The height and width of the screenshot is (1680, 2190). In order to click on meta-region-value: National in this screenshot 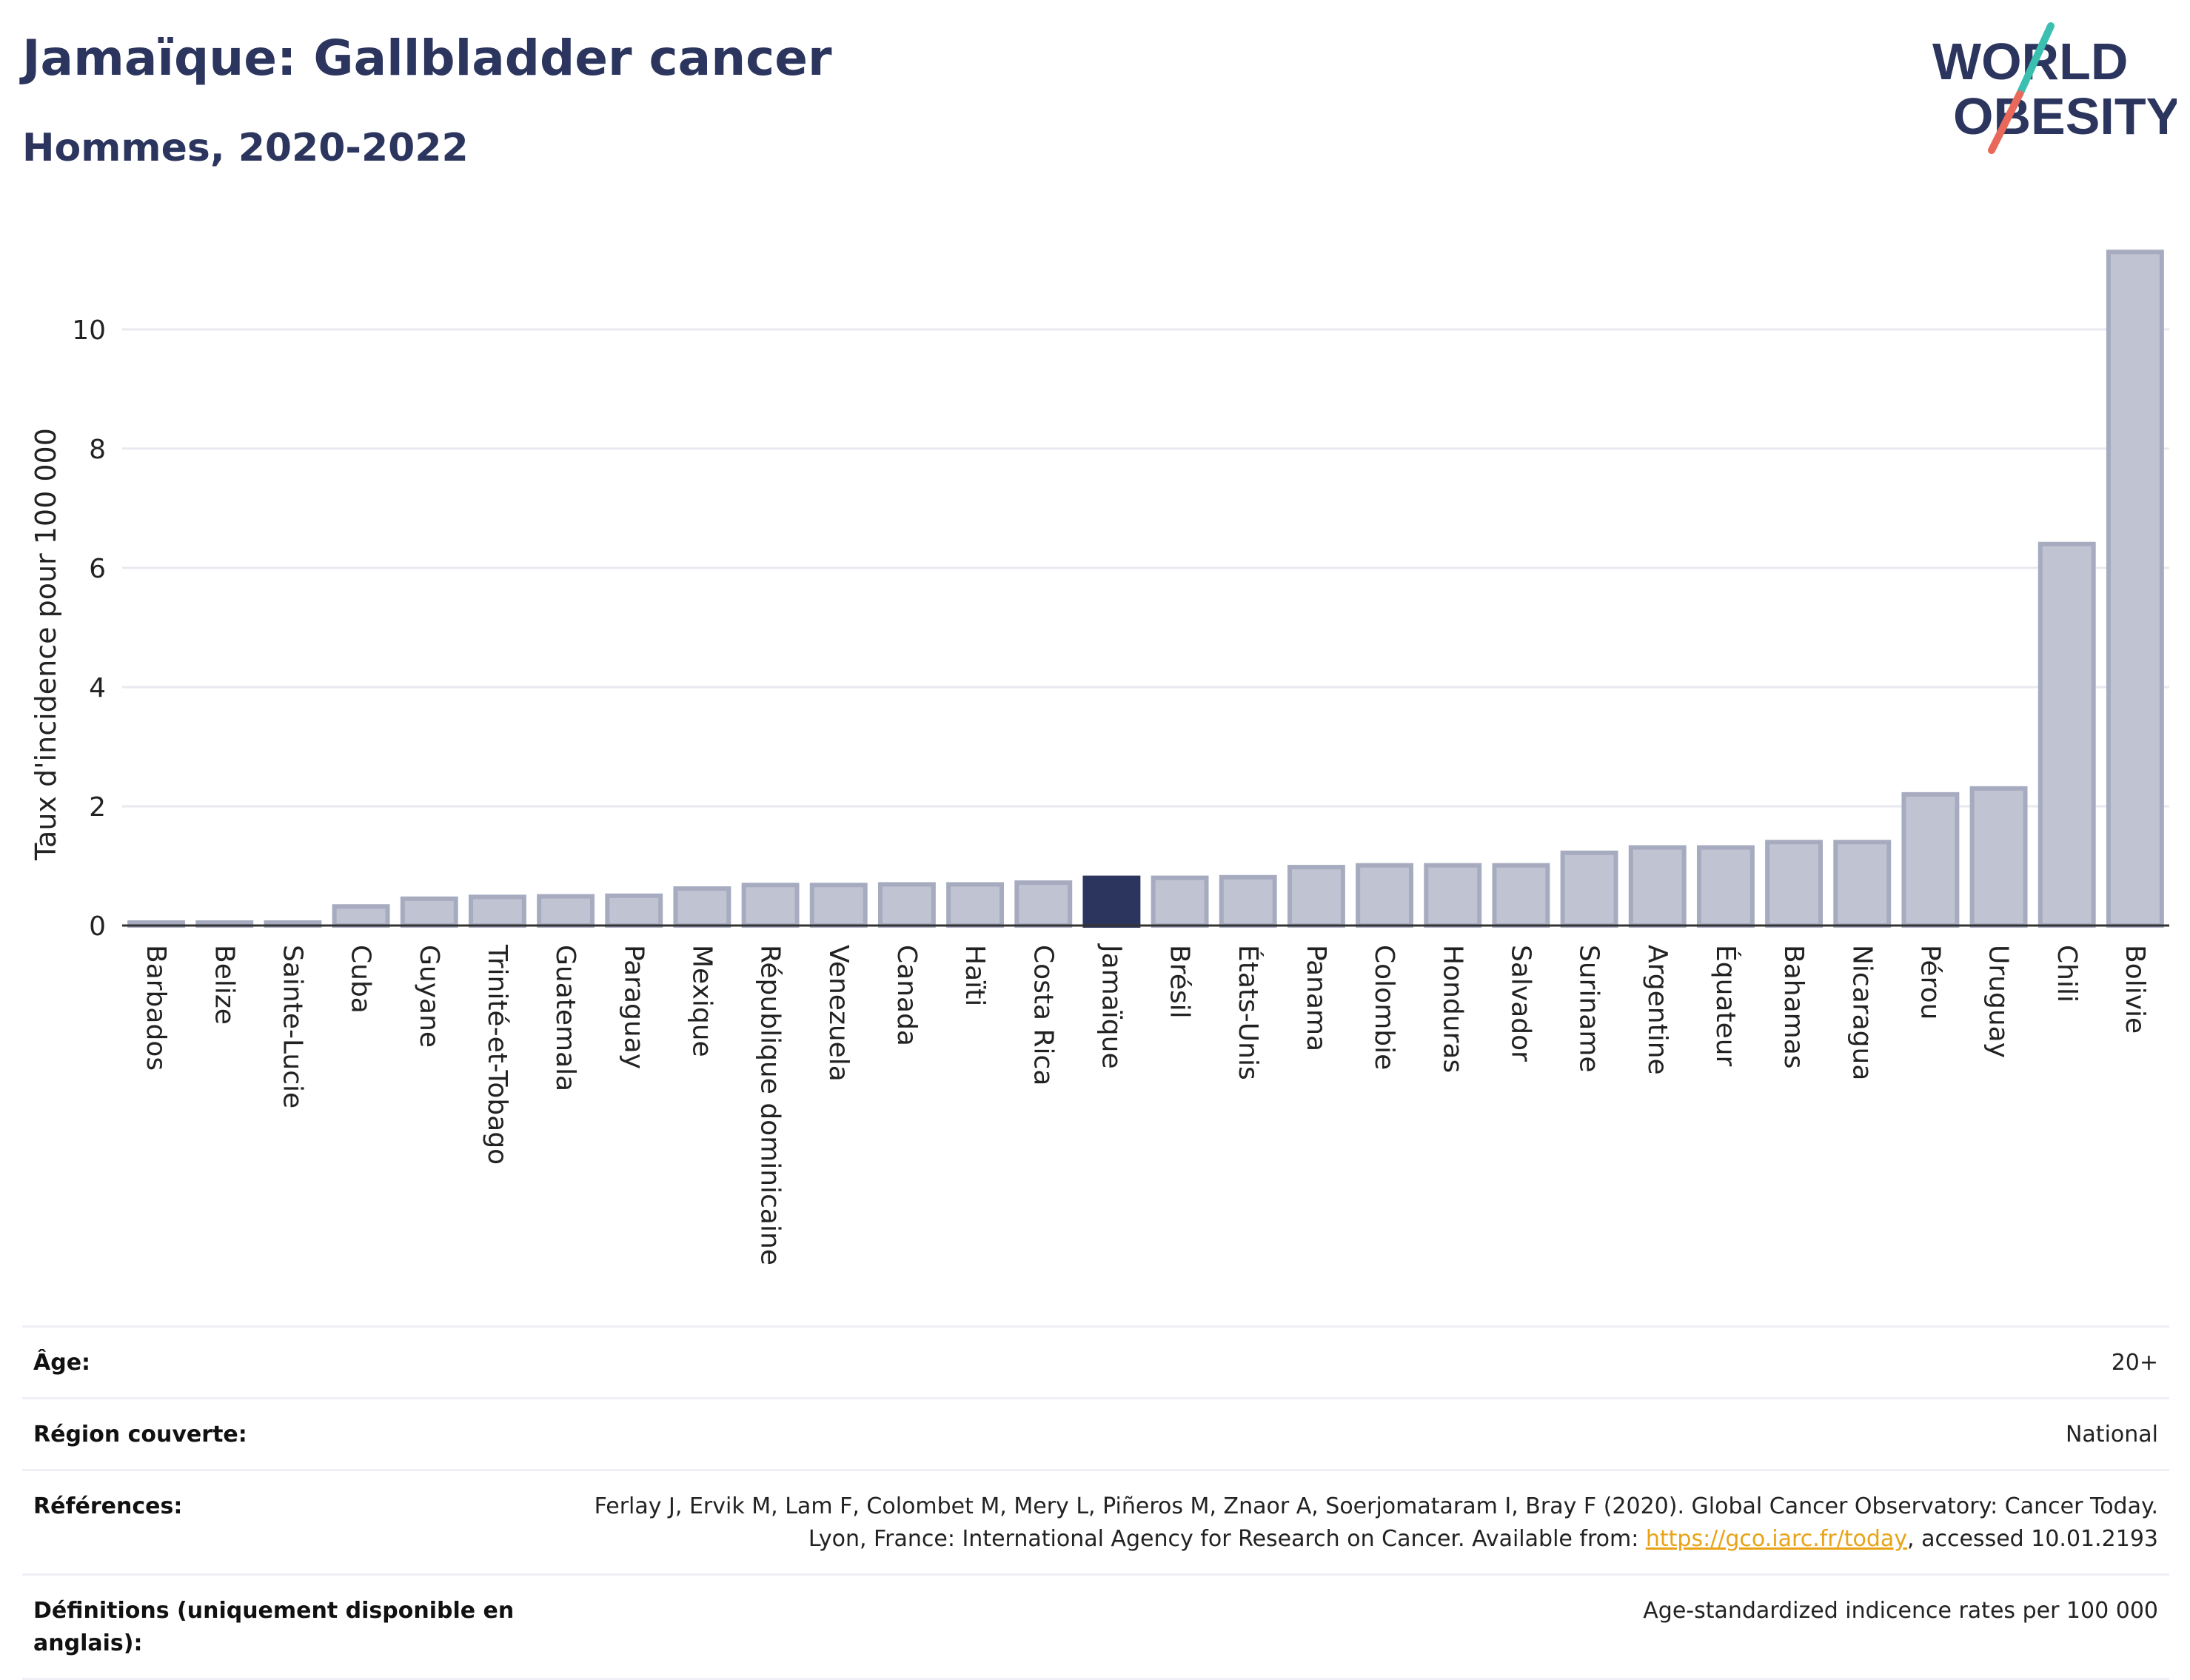, I will do `click(2111, 1435)`.